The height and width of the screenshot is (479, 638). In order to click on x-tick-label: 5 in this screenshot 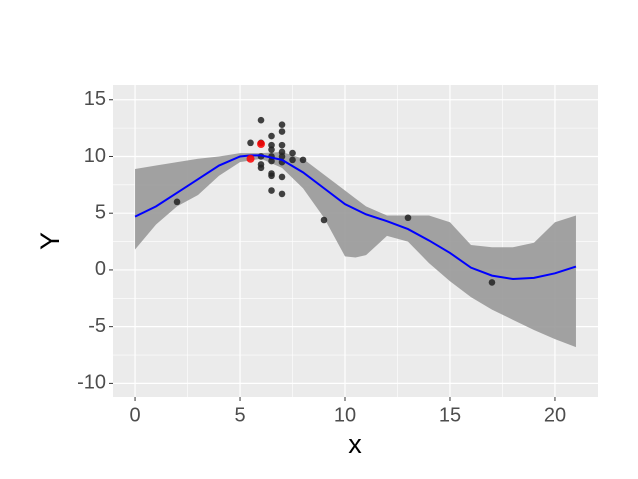, I will do `click(239, 415)`.